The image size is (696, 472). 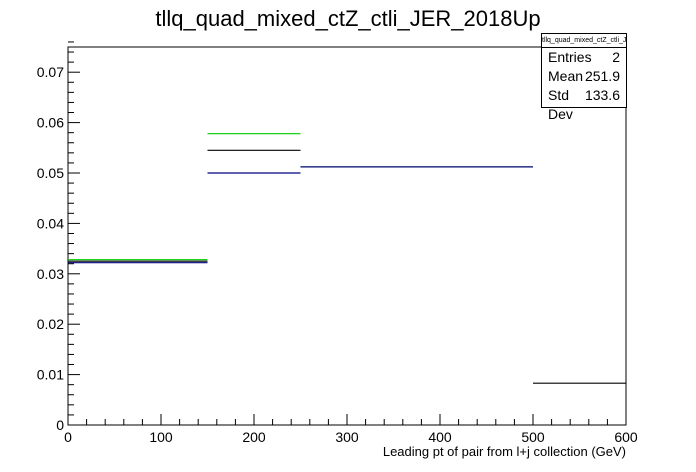 What do you see at coordinates (50, 173) in the screenshot?
I see `y-tick-label: 0.05` at bounding box center [50, 173].